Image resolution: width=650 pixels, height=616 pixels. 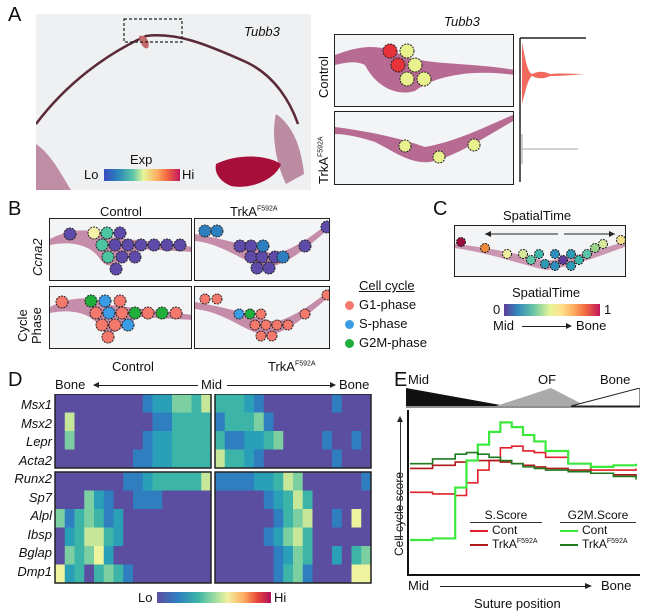 I want to click on spatialtime-image, so click(x=540, y=251).